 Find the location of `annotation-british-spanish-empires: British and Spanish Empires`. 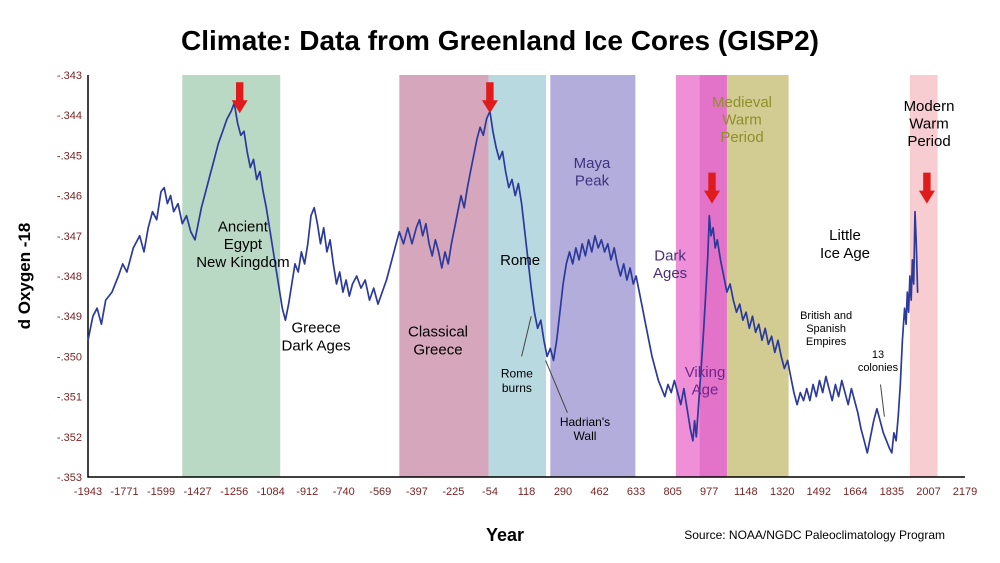

annotation-british-spanish-empires: British and Spanish Empires is located at coordinates (826, 329).